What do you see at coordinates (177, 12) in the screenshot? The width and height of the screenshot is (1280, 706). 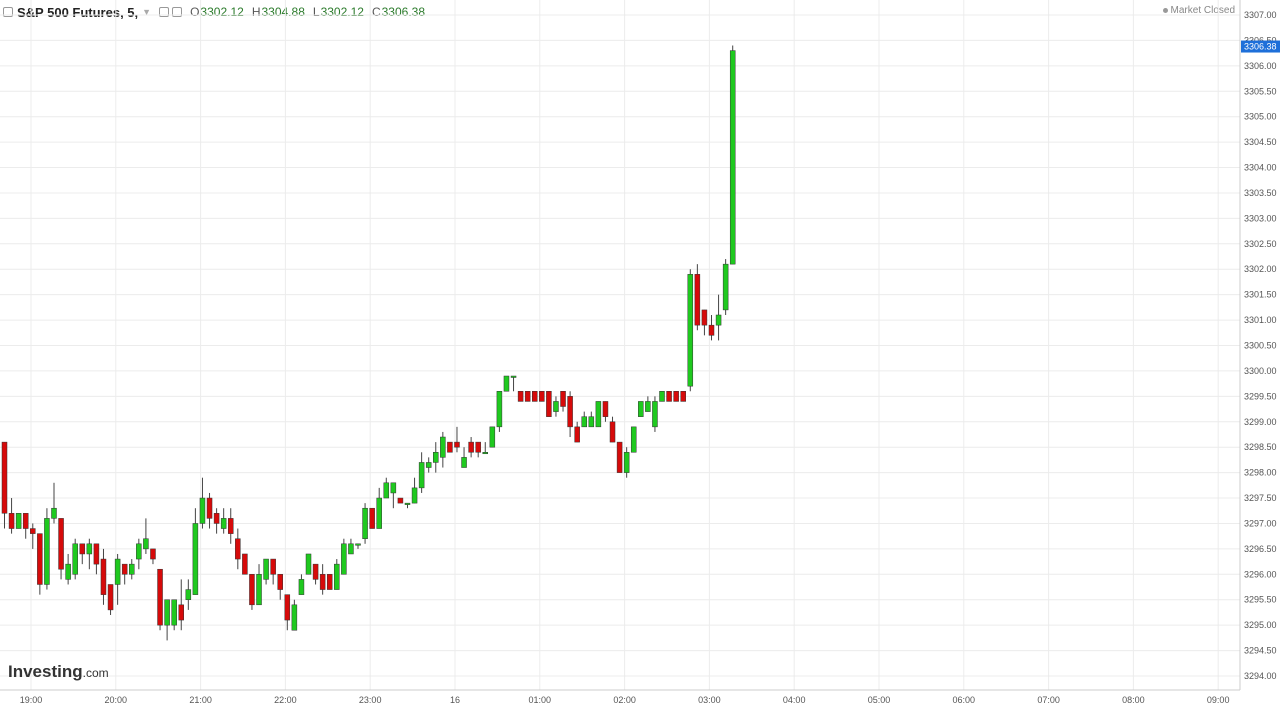 I see `circle-icon` at bounding box center [177, 12].